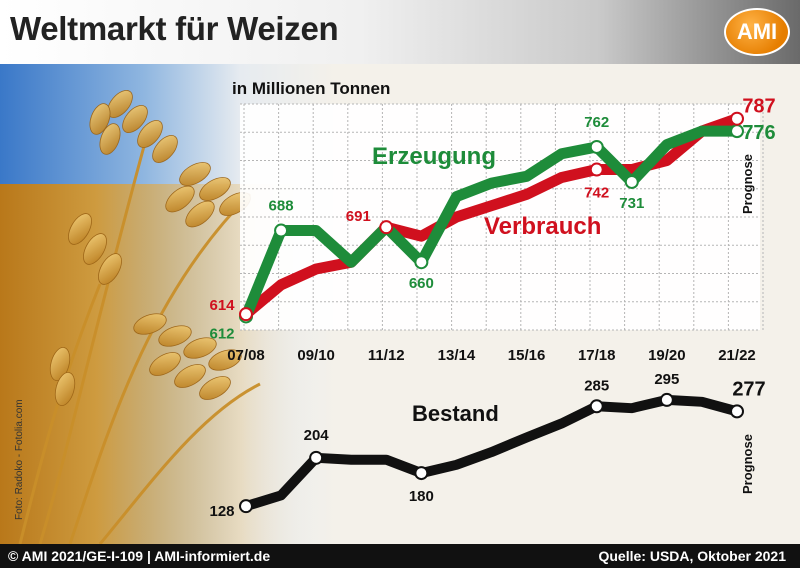 This screenshot has height=568, width=800. I want to click on data-label-bestand: 204, so click(317, 435).